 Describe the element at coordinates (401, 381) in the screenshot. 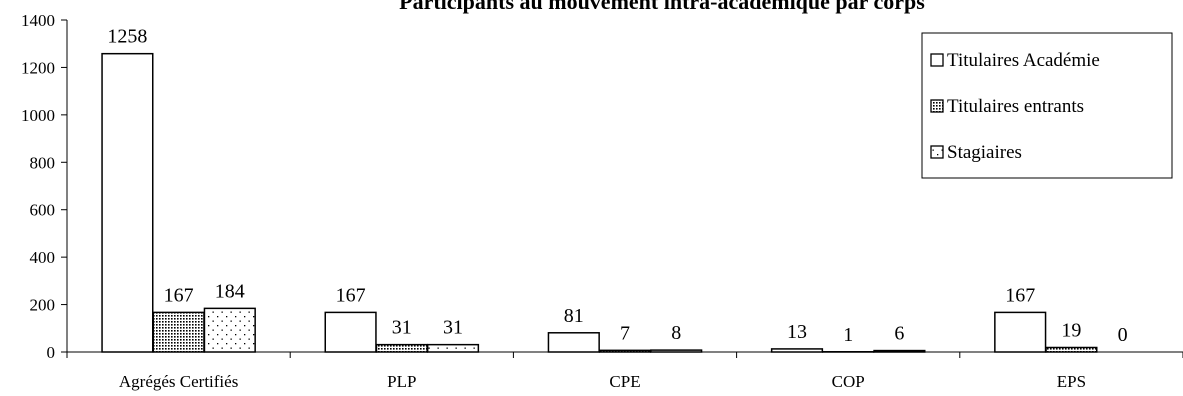

I see `x-tick-label: PLP` at that location.